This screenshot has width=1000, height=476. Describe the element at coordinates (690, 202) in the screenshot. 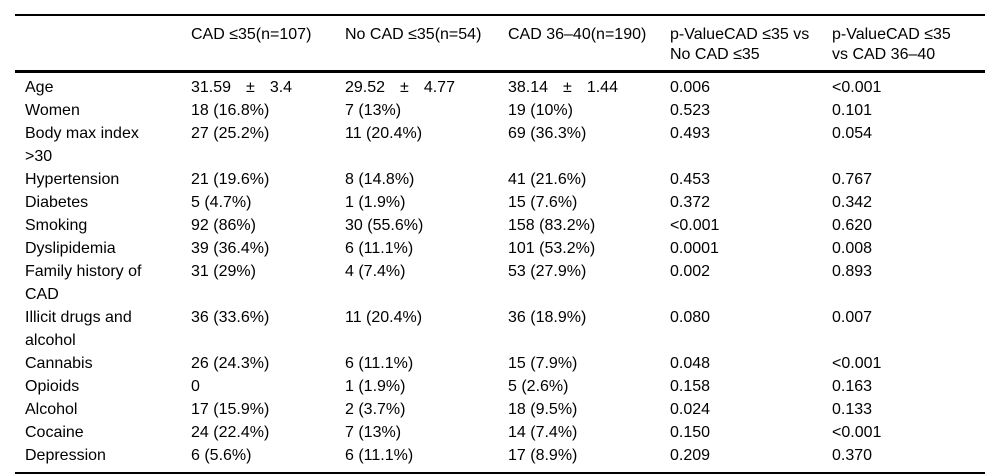

I see `table-cell: 0.372` at that location.